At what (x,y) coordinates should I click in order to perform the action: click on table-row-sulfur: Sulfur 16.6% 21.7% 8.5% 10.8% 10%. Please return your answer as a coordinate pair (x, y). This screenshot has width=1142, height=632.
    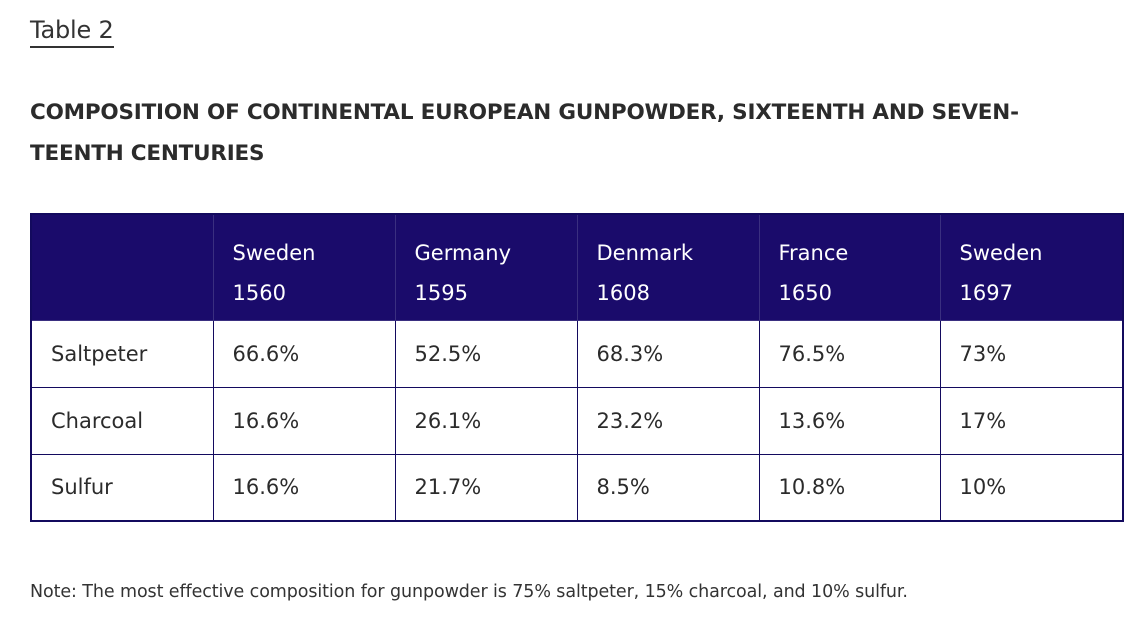
    Looking at the image, I should click on (577, 487).